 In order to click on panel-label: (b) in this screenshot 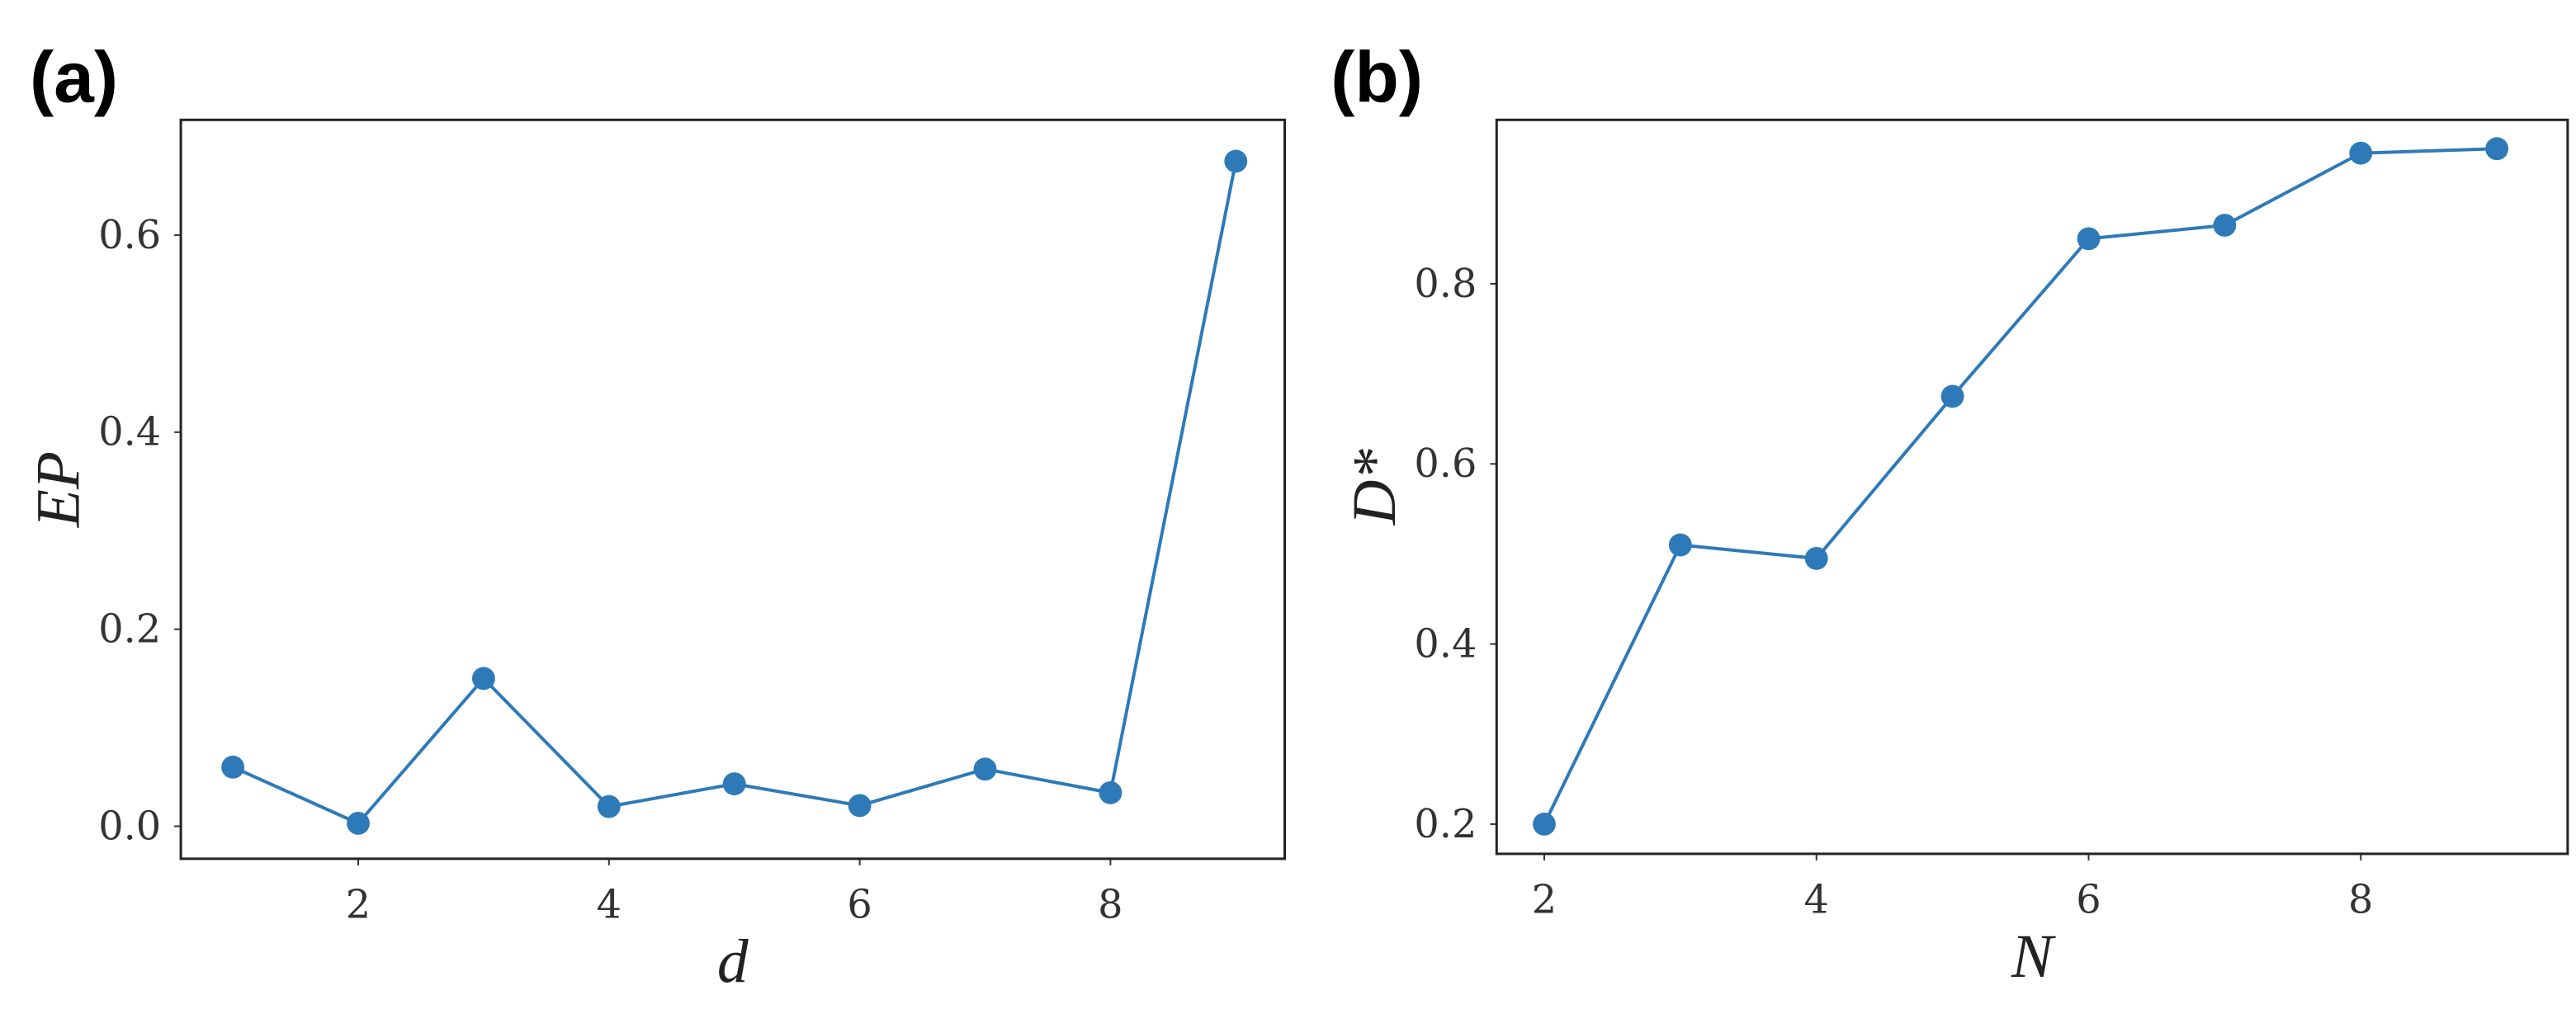, I will do `click(1377, 76)`.